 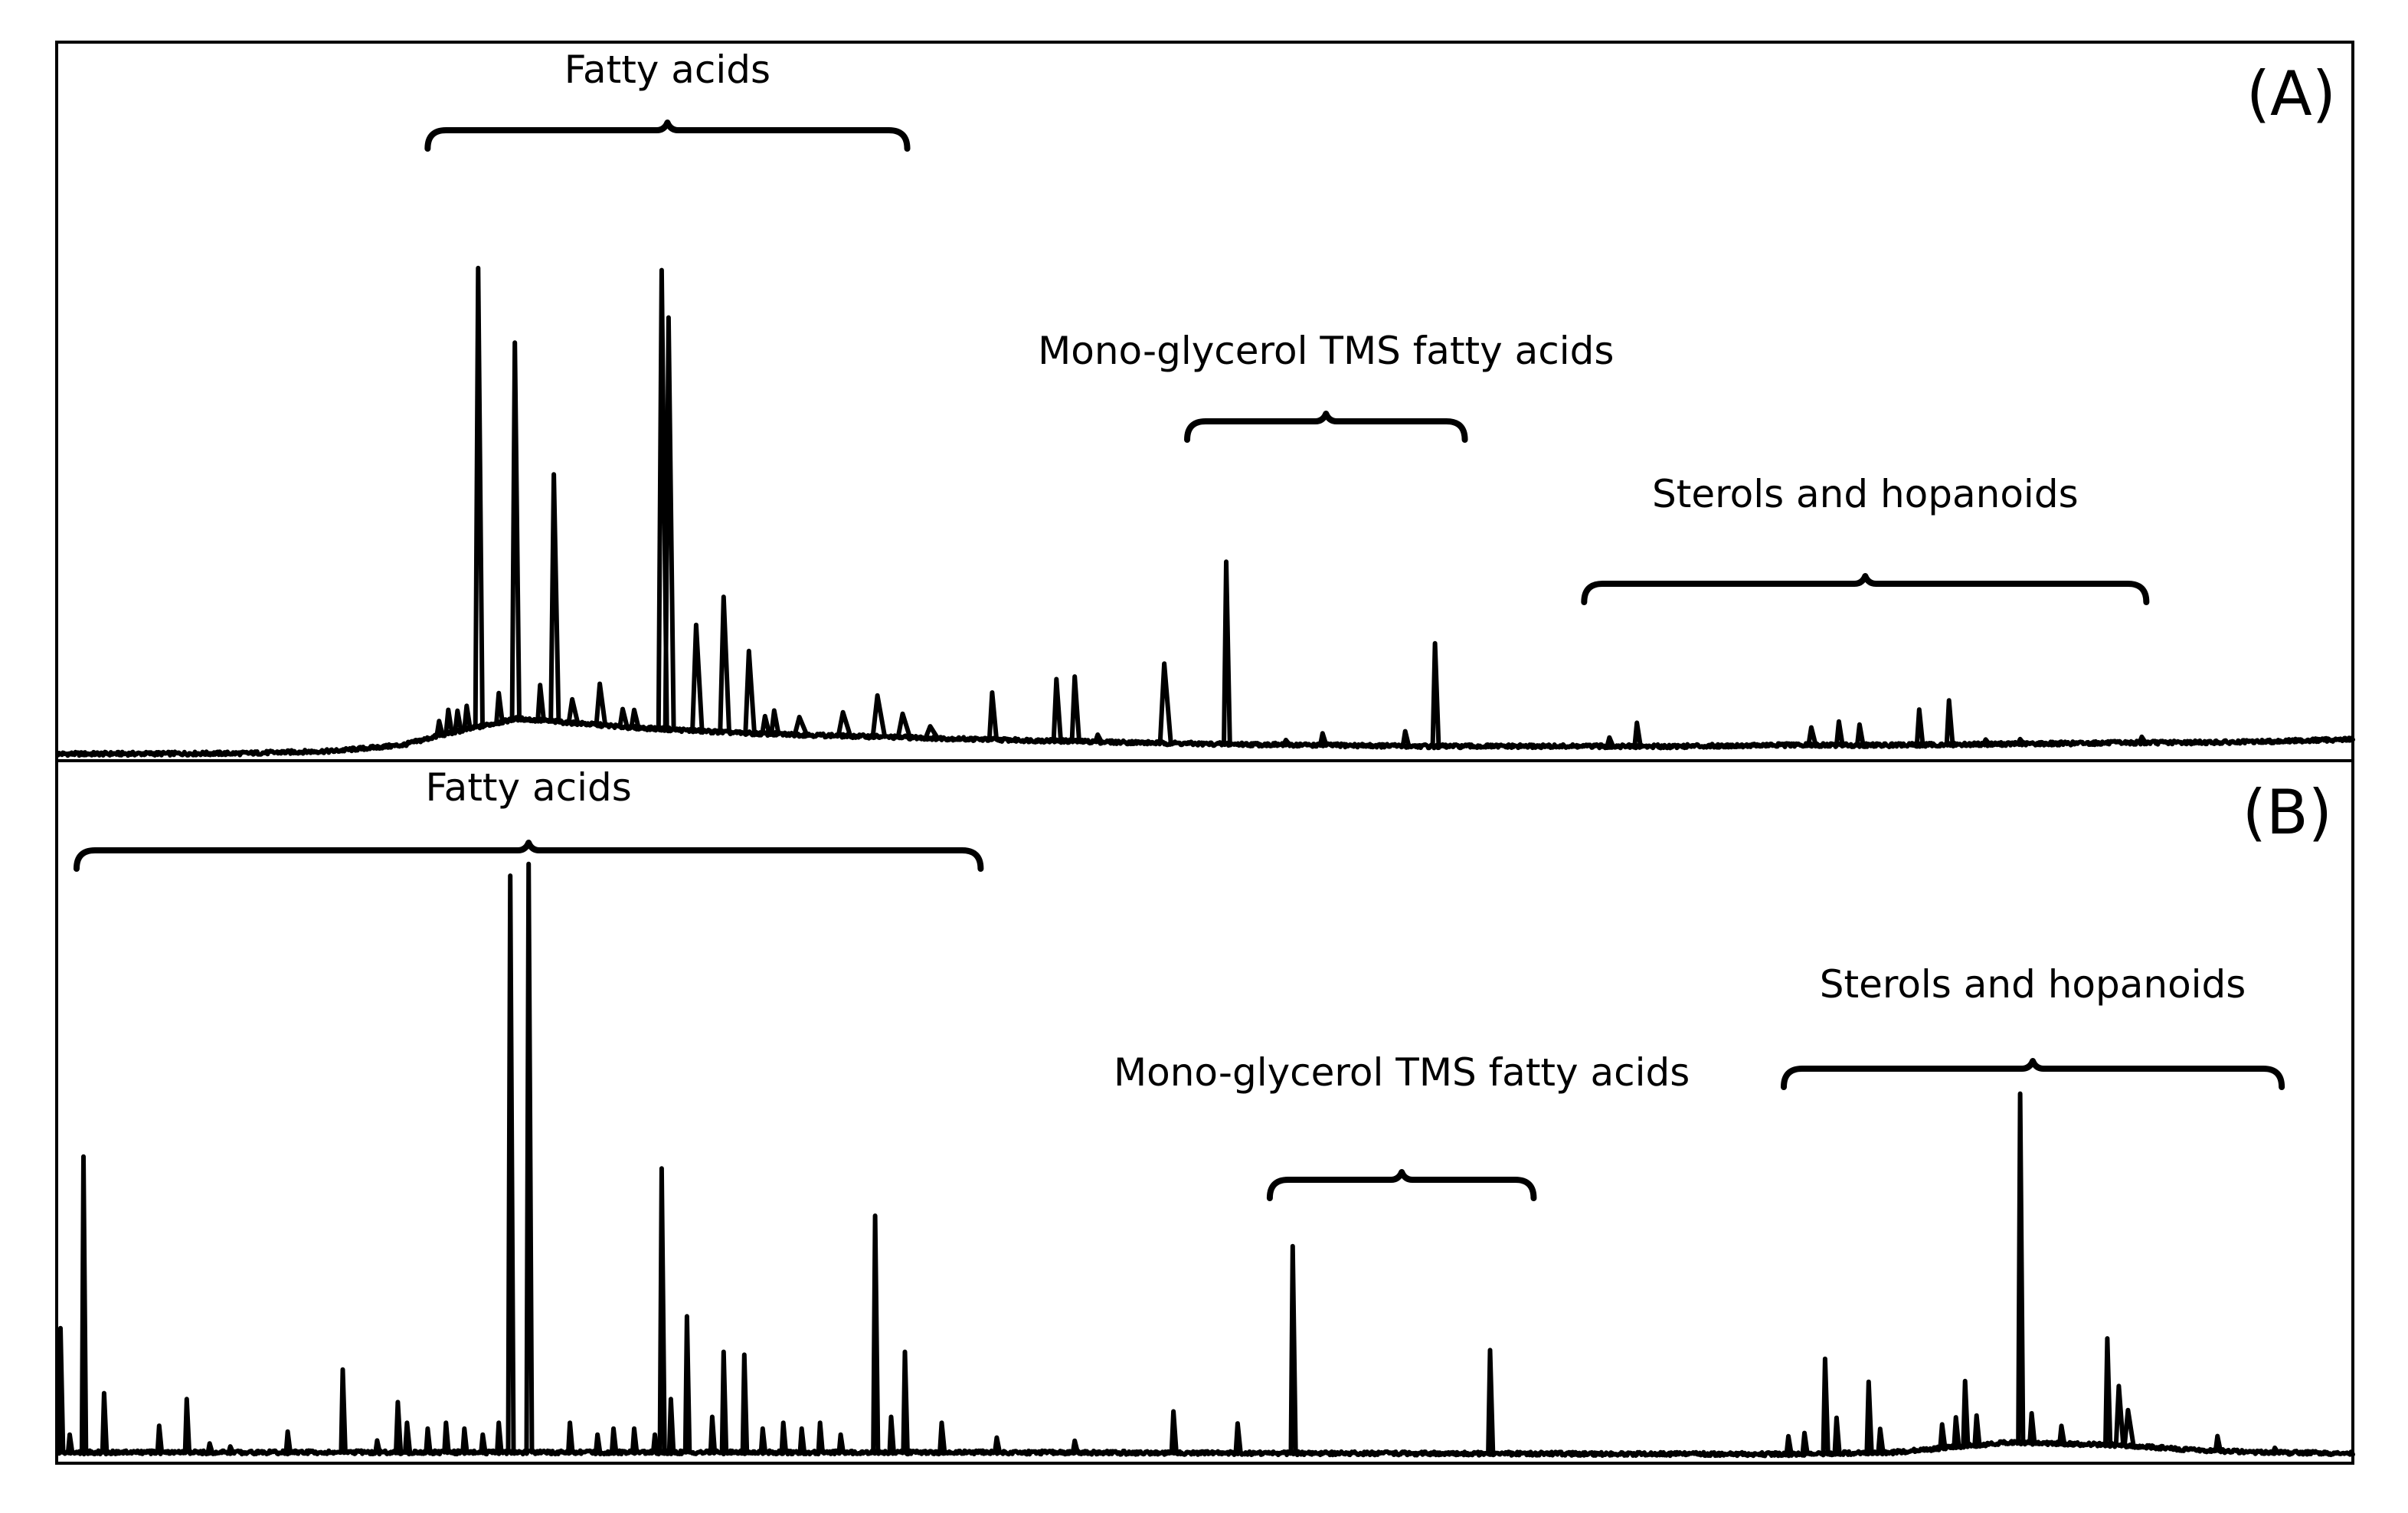 What do you see at coordinates (2291, 93) in the screenshot?
I see `panel-label: (A)` at bounding box center [2291, 93].